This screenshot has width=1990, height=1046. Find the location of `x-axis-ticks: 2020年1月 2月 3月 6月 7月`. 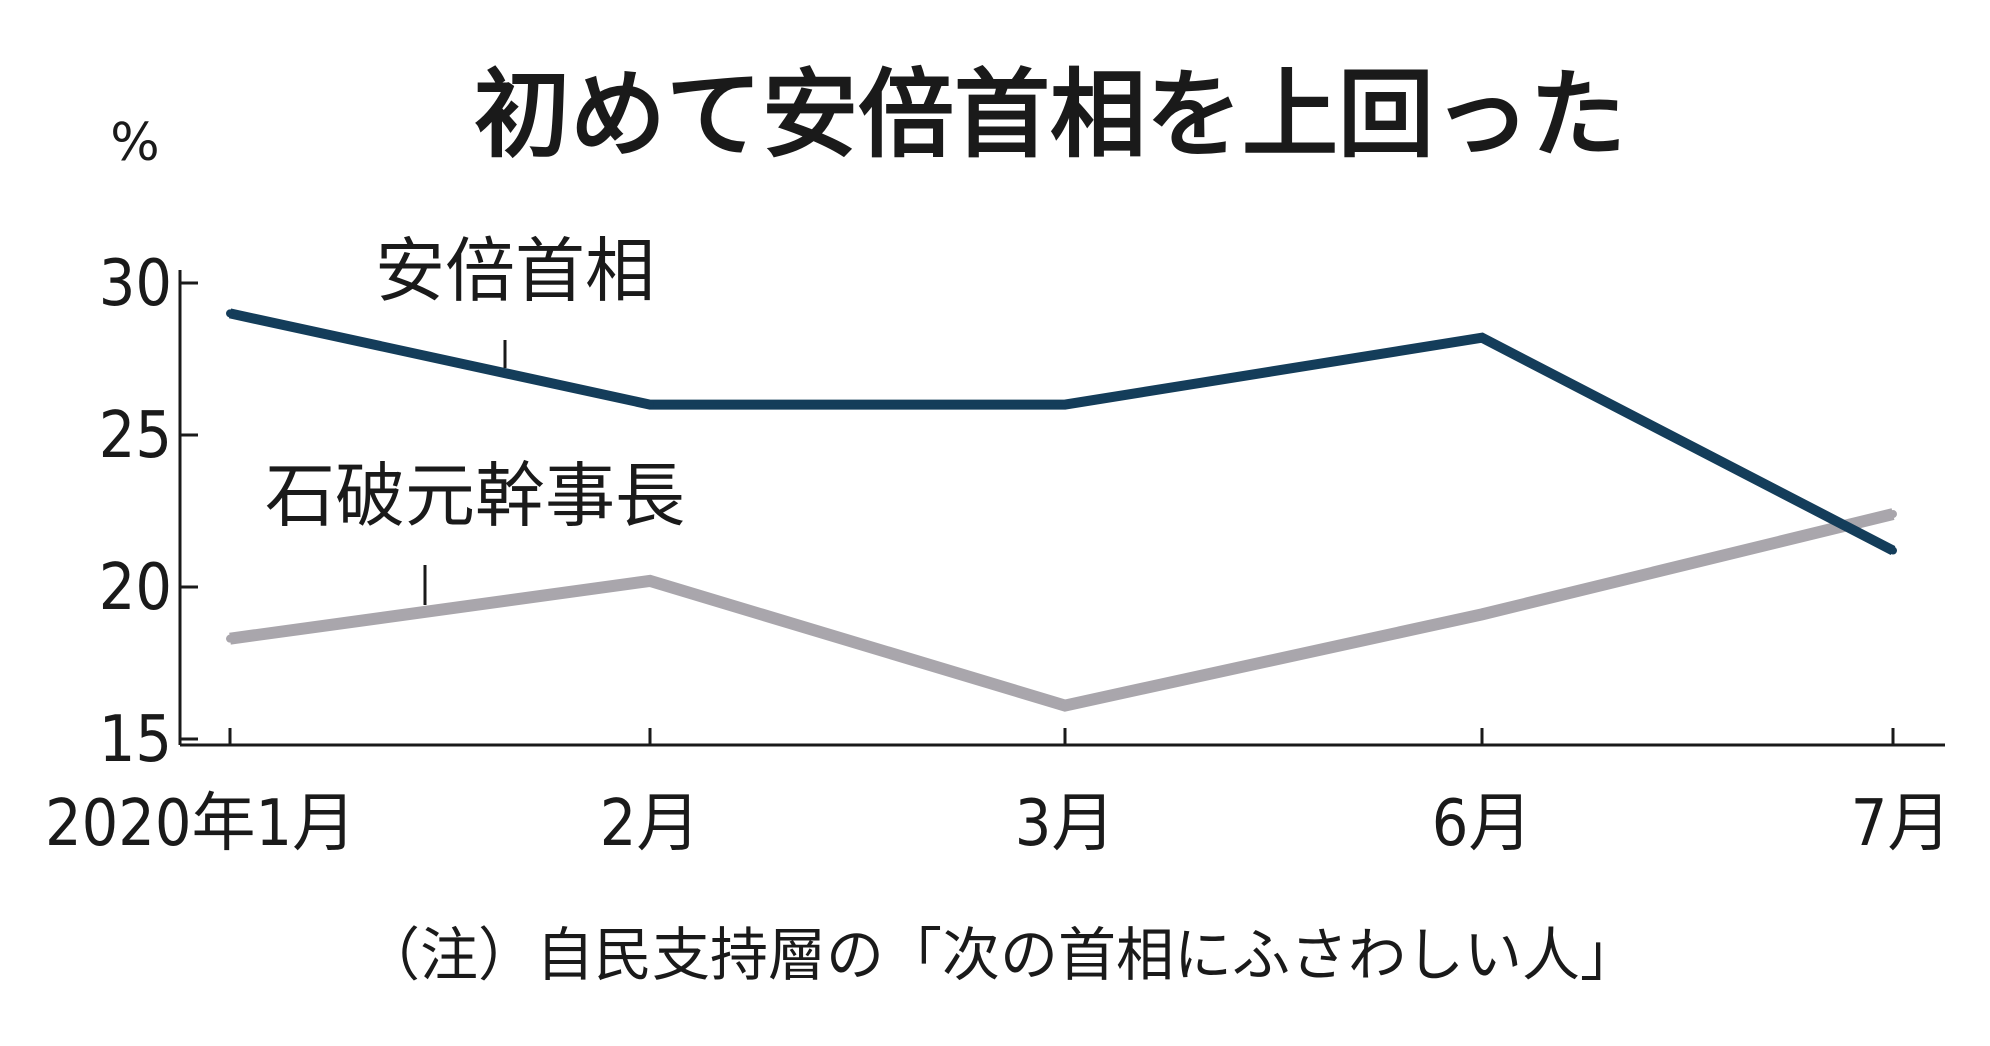

x-axis-ticks: 2020年1月 2月 3月 6月 7月 is located at coordinates (998, 794).